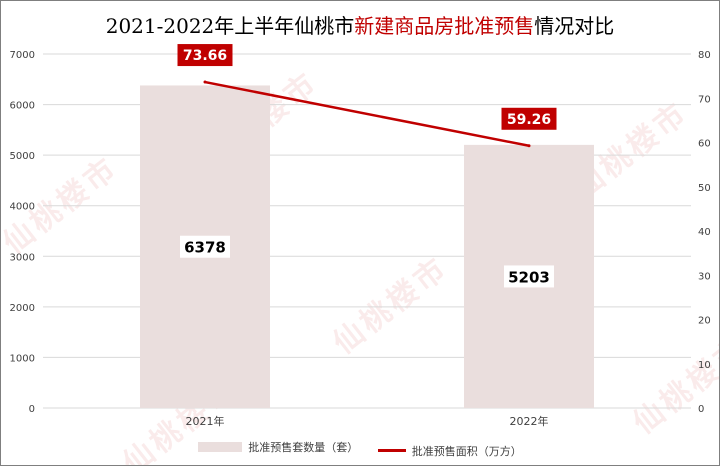 The height and width of the screenshot is (466, 720). What do you see at coordinates (32, 409) in the screenshot?
I see `y-tick-label: 0` at bounding box center [32, 409].